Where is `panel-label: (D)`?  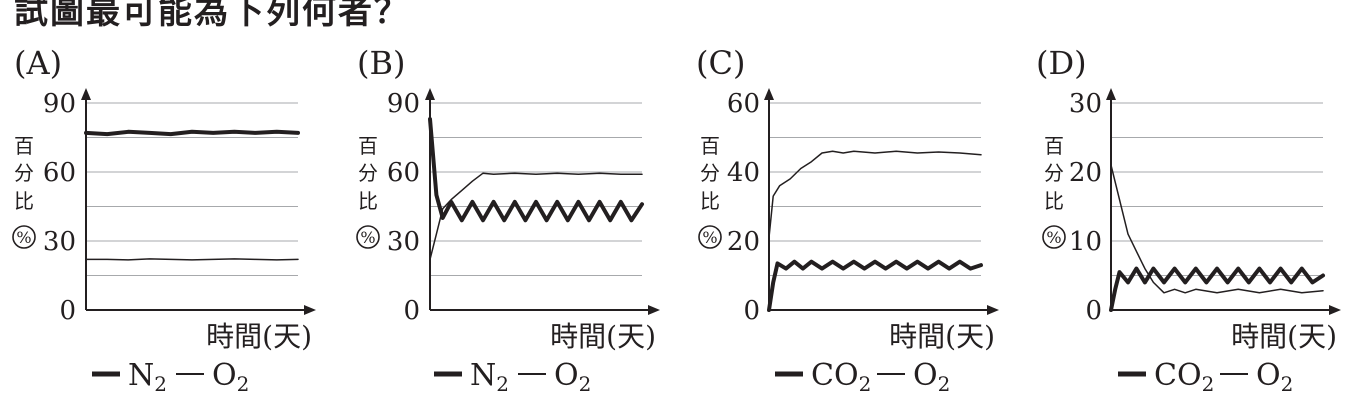
panel-label: (D) is located at coordinates (1061, 63).